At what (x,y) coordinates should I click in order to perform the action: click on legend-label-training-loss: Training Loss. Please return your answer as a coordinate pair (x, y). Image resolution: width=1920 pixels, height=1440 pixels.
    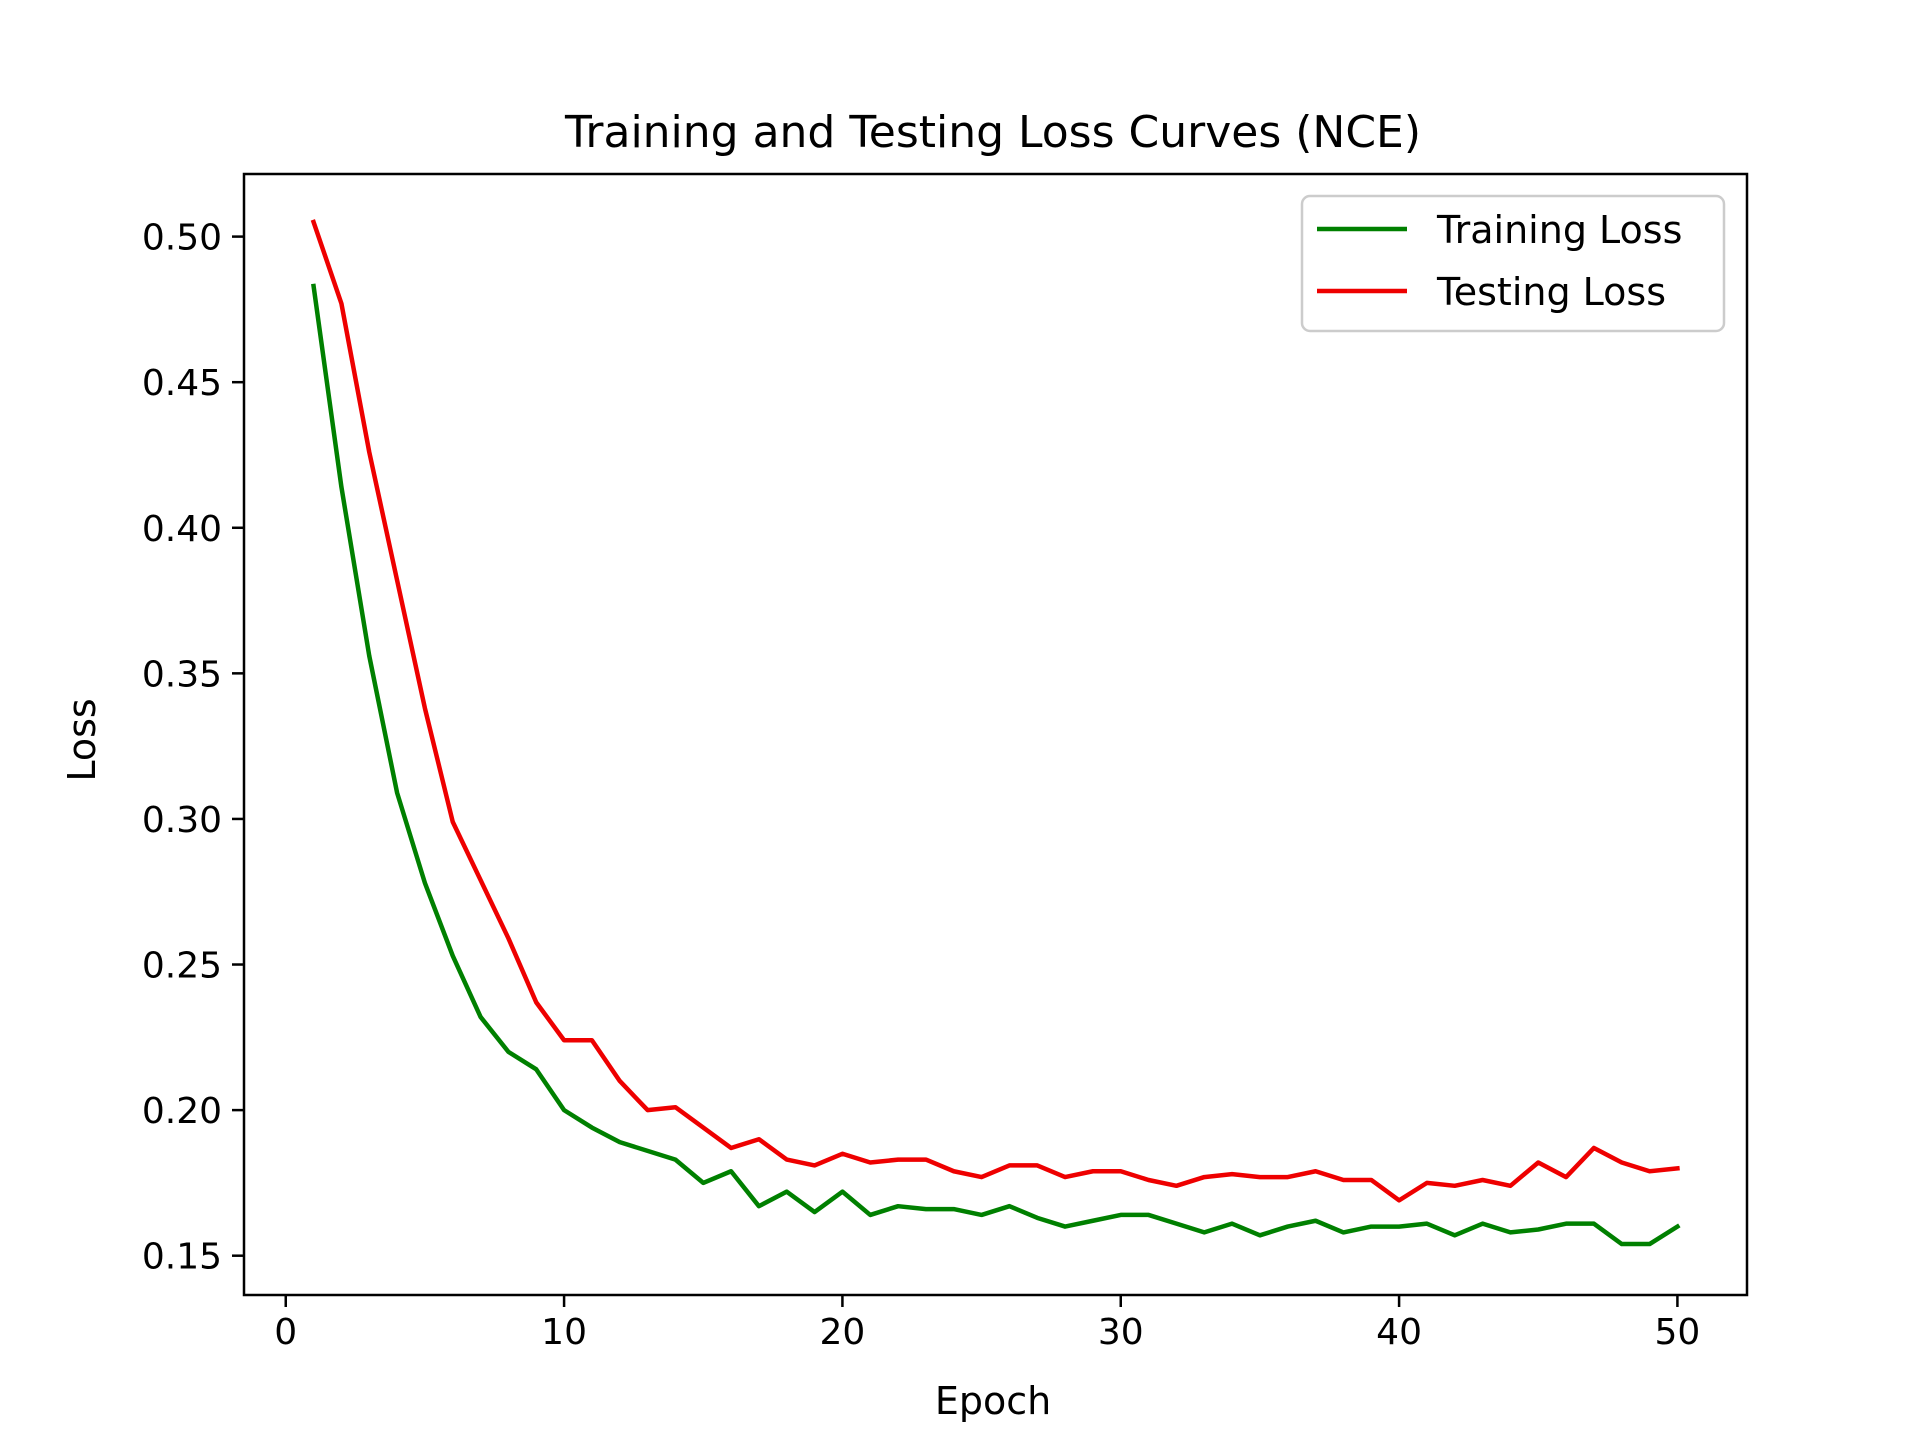
    Looking at the image, I should click on (1559, 230).